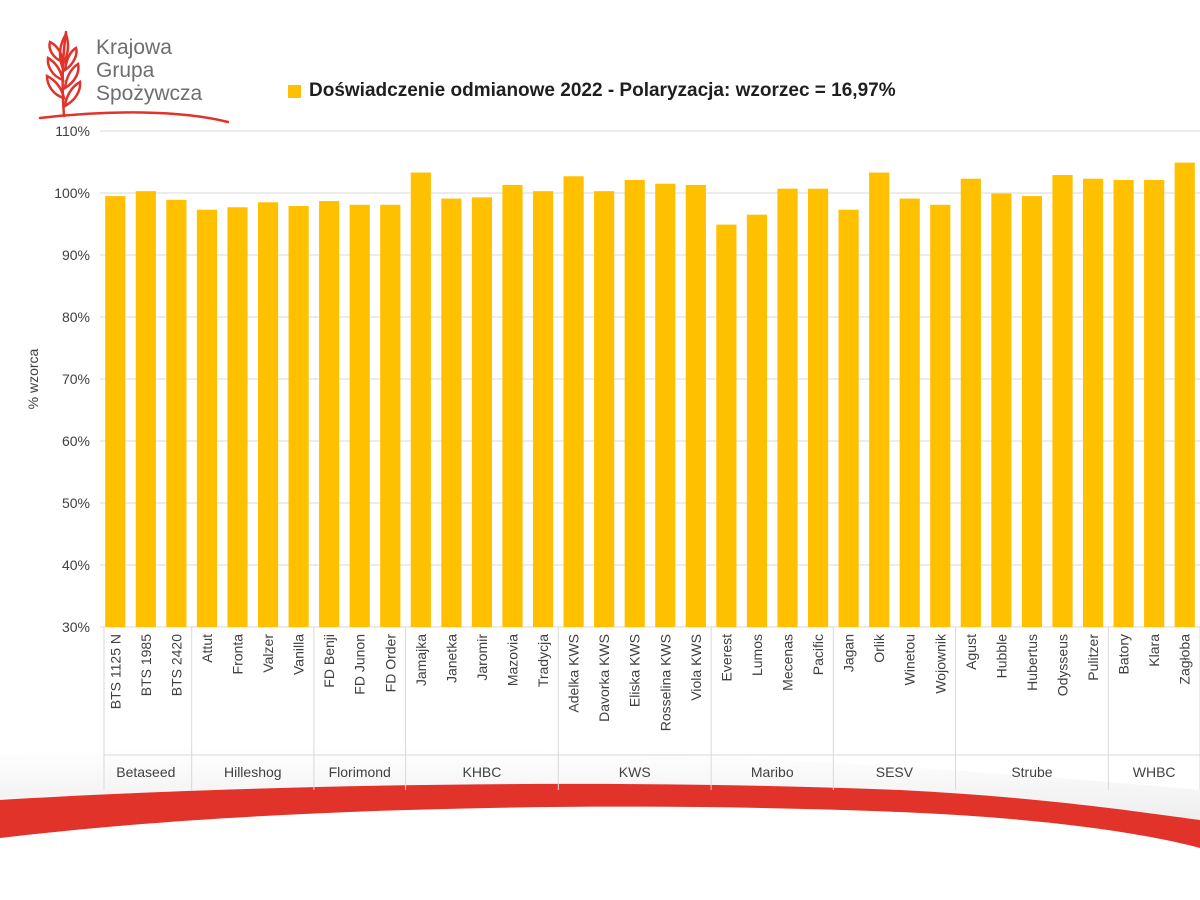 The image size is (1200, 900). I want to click on x-tick-label: Wojownik, so click(940, 663).